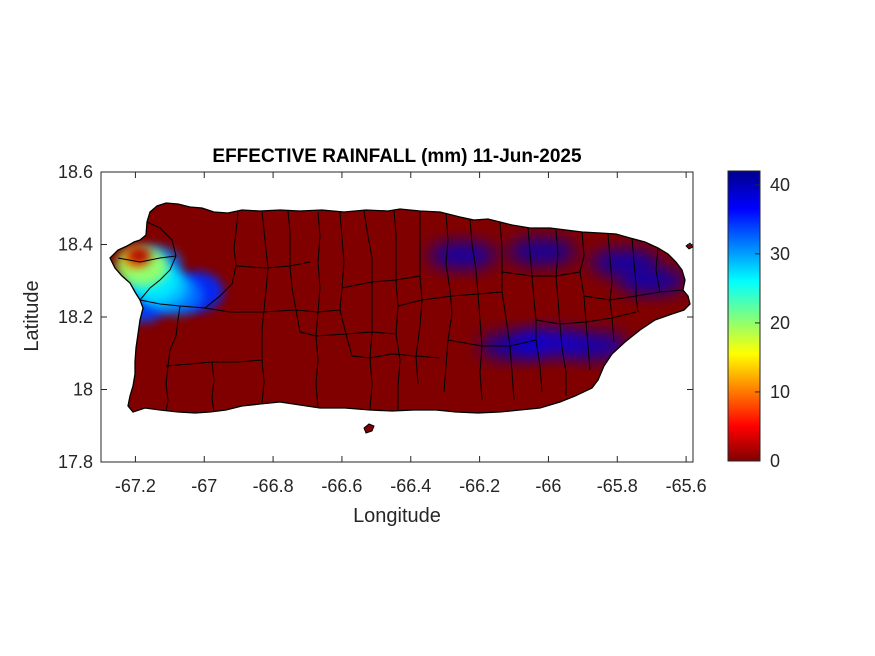  I want to click on x-tick-label: -66.4, so click(410, 486).